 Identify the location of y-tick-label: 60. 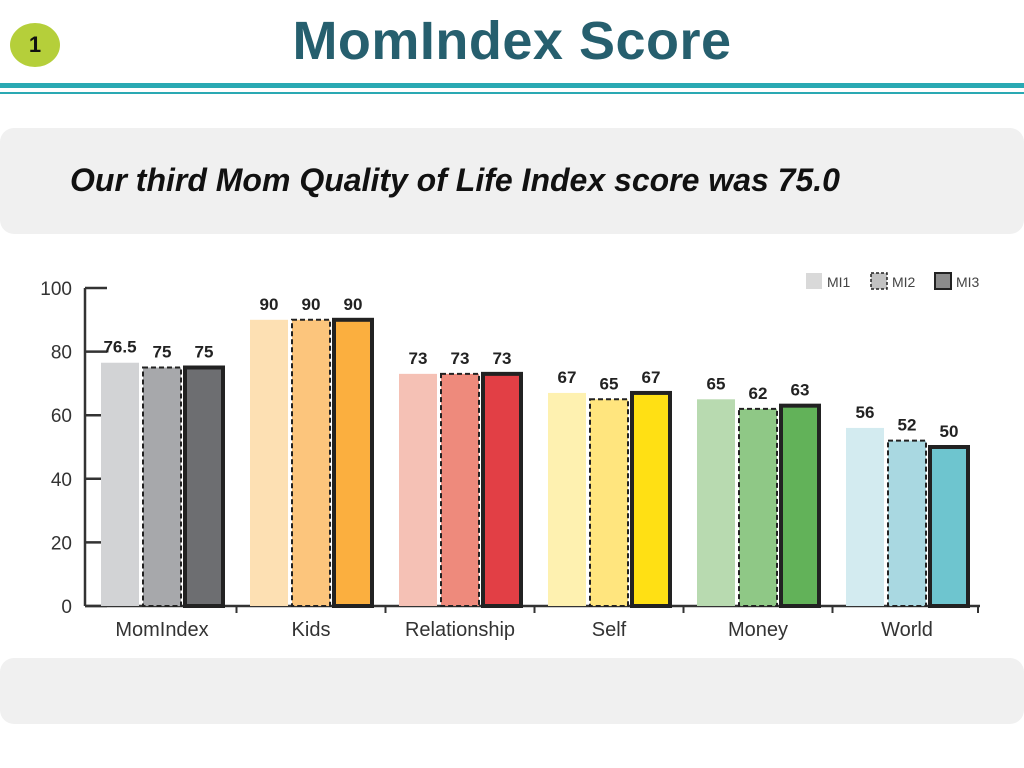
(61, 416).